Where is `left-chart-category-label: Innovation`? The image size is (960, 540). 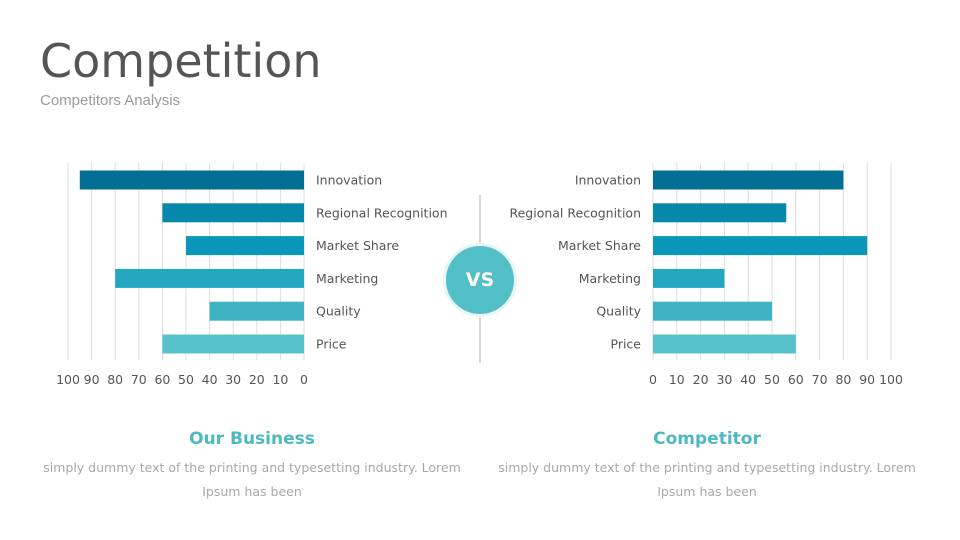
left-chart-category-label: Innovation is located at coordinates (349, 180).